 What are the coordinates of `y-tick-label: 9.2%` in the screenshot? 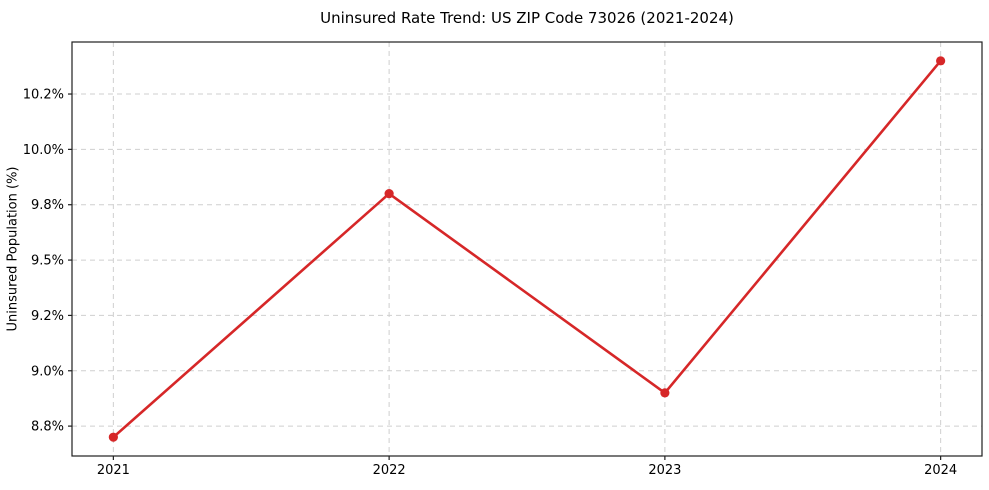 It's located at (47, 316).